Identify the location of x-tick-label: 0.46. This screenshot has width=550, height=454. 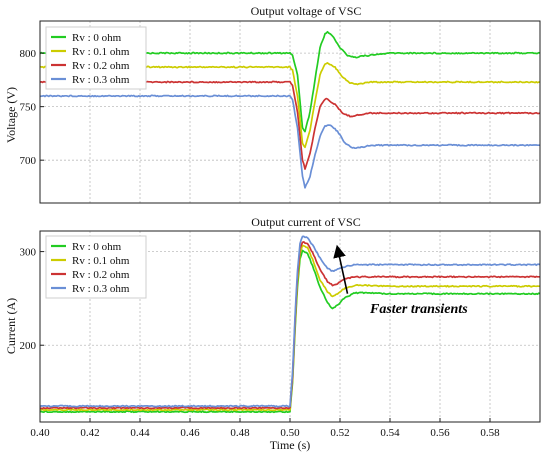
(190, 433).